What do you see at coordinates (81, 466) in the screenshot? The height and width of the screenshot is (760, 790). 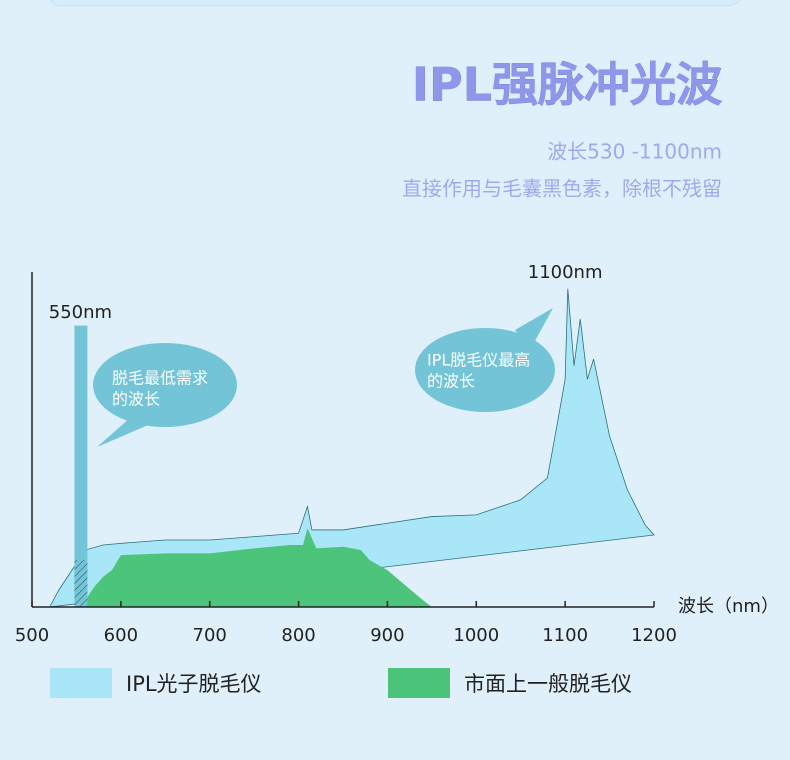 I see `marker-bar` at bounding box center [81, 466].